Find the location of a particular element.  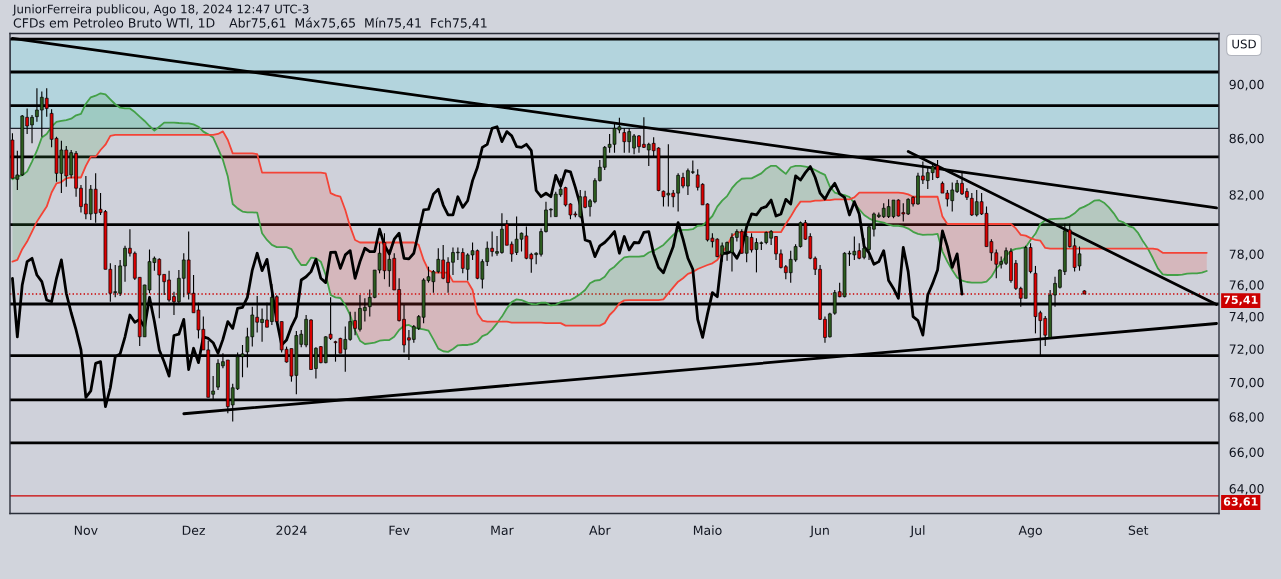

y-tick-label: 66,00 is located at coordinates (1246, 453).